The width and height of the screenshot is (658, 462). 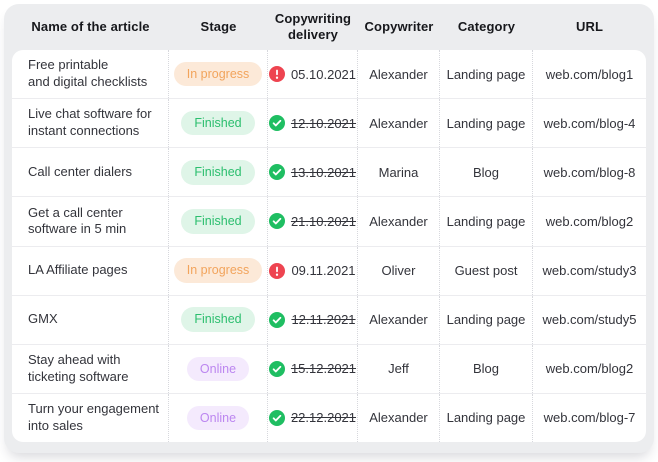 What do you see at coordinates (486, 270) in the screenshot?
I see `category-cell: Guest post` at bounding box center [486, 270].